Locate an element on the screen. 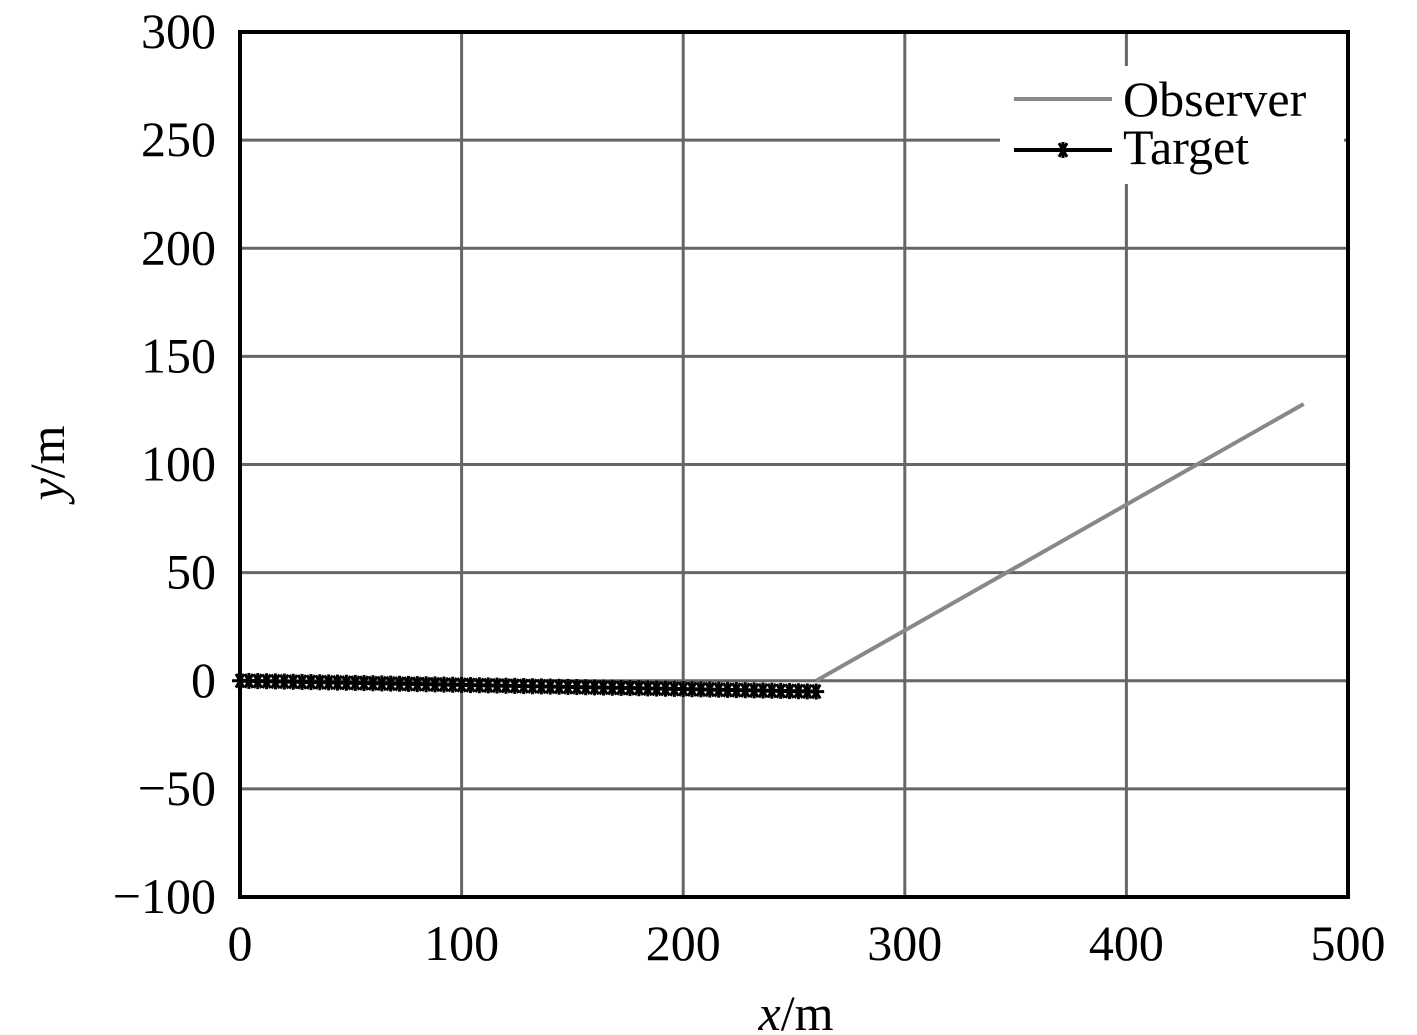 This screenshot has height=1035, width=1417. y-axis-unit: /m is located at coordinates (47, 451).